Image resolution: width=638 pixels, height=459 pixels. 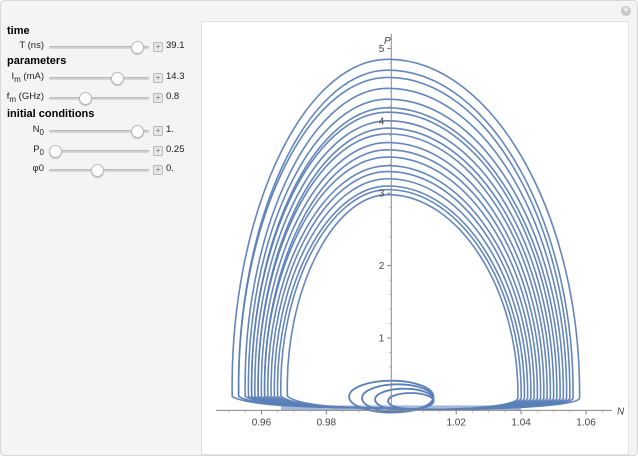 What do you see at coordinates (175, 149) in the screenshot?
I see `slider-value-P0: 0.25` at bounding box center [175, 149].